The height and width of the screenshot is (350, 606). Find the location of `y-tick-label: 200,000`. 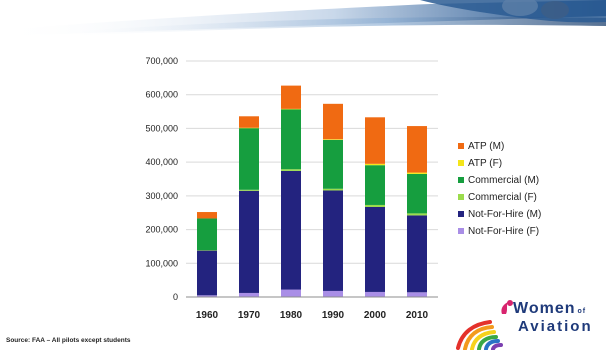

y-tick-label: 200,000 is located at coordinates (161, 230).